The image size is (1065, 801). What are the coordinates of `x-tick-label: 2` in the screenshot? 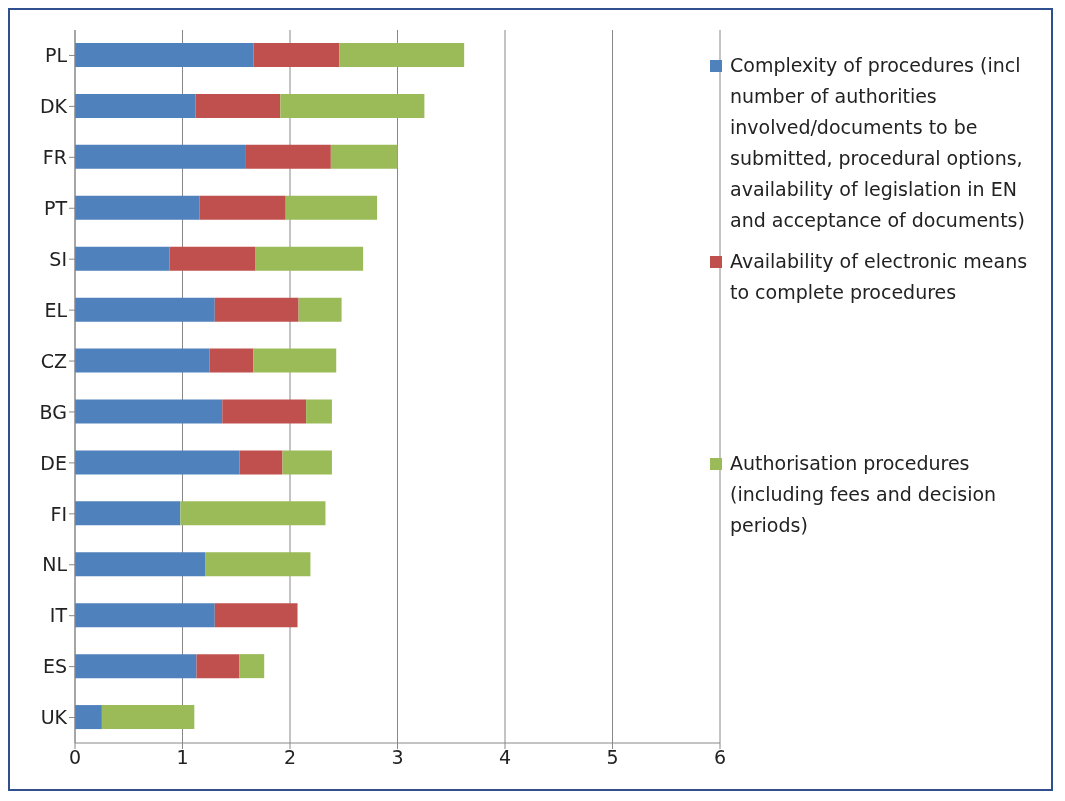 It's located at (290, 757).